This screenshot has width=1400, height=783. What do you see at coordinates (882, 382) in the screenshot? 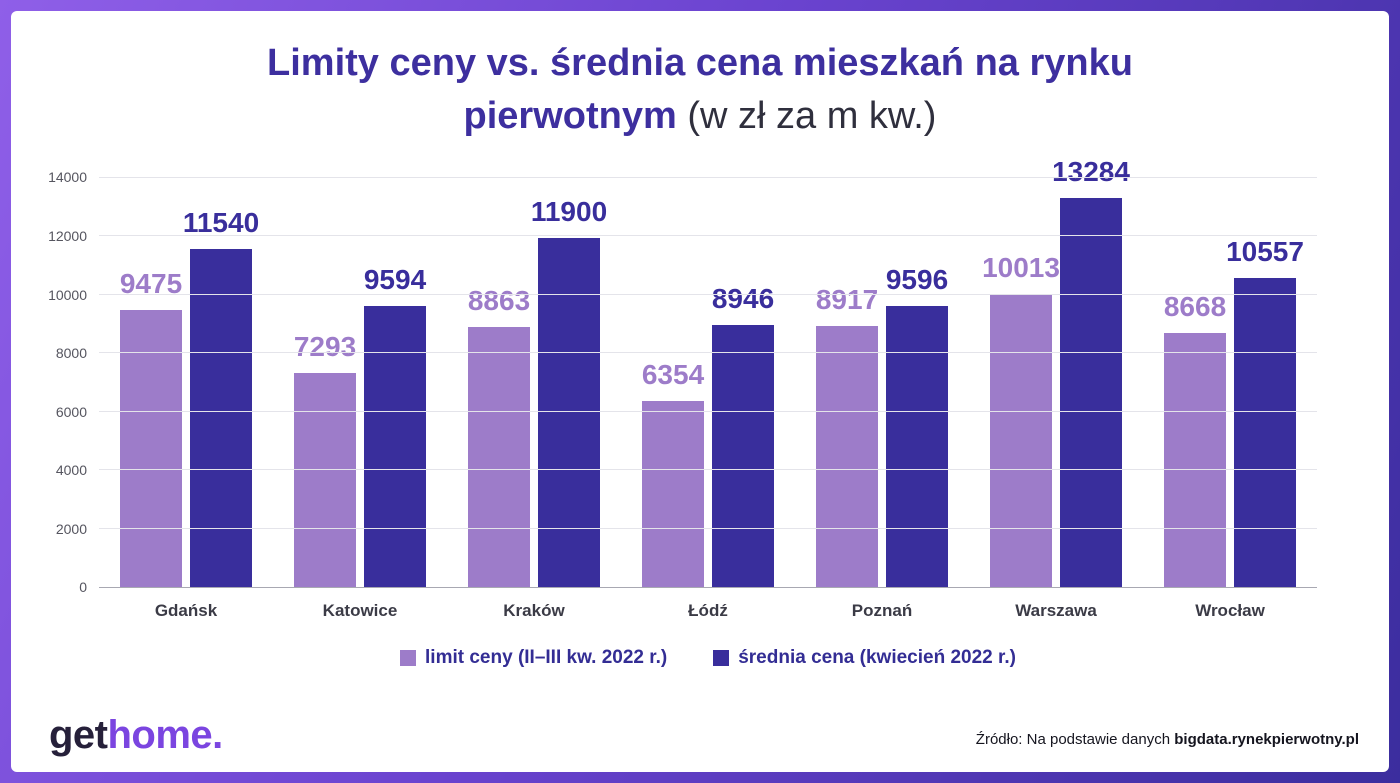
I see `bar-group: 8917 9596` at bounding box center [882, 382].